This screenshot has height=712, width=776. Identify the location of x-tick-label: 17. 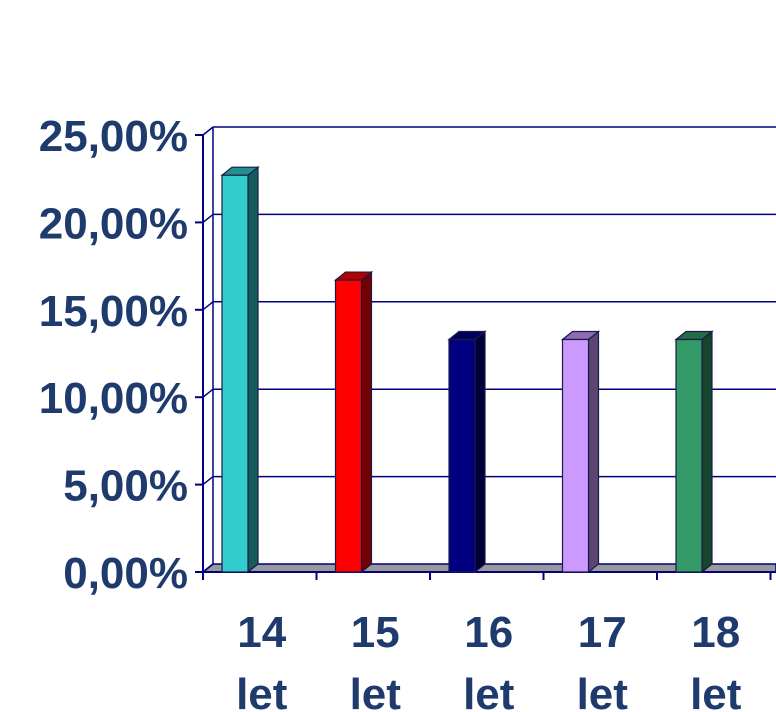
(602, 632).